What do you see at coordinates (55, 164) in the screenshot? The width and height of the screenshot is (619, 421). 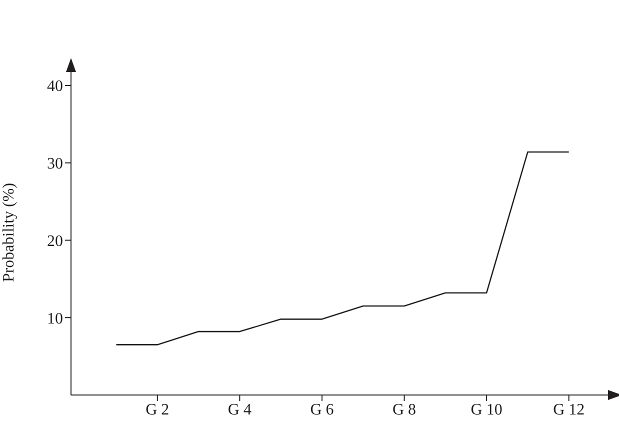 I see `y-tick-label: 30` at bounding box center [55, 164].